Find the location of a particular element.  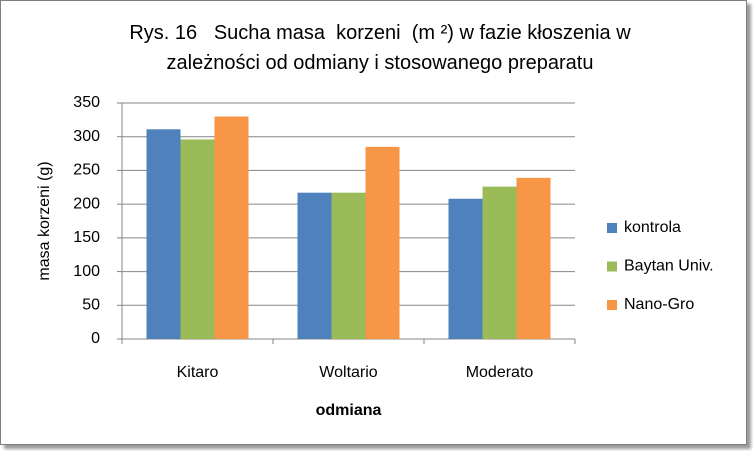

y-tick-label: 100 is located at coordinates (86, 271).